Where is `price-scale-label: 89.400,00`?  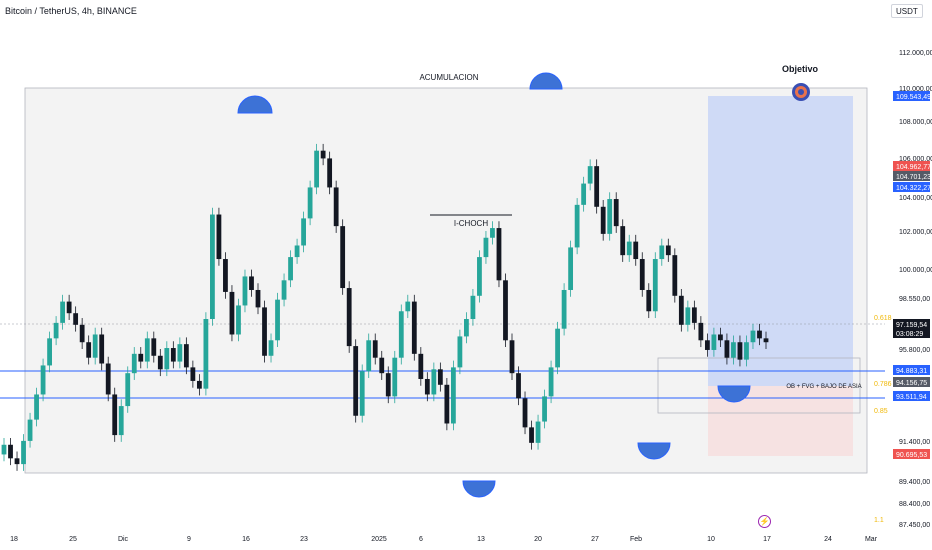
price-scale-label: 89.400,00 is located at coordinates (914, 482).